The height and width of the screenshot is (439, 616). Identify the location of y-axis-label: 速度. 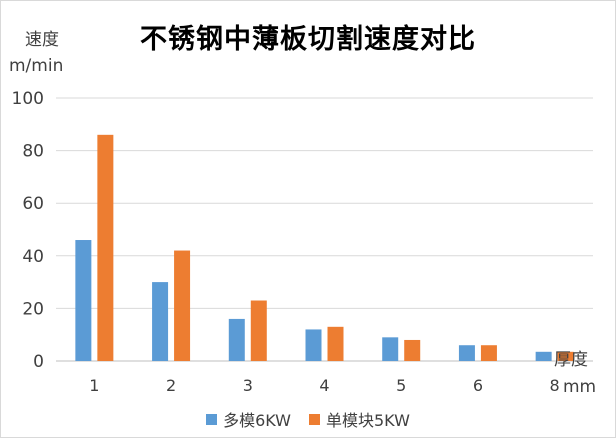
(42, 40).